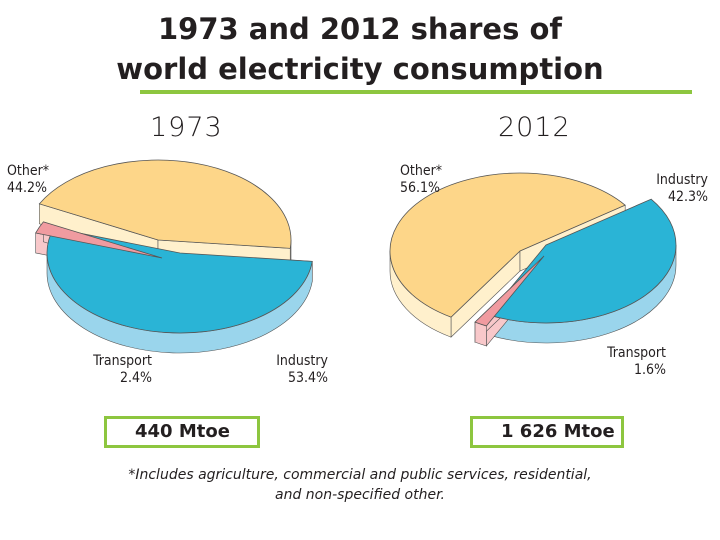 The image size is (720, 540). Describe the element at coordinates (27, 188) in the screenshot. I see `label-1973-other-value: 44.2%` at that location.